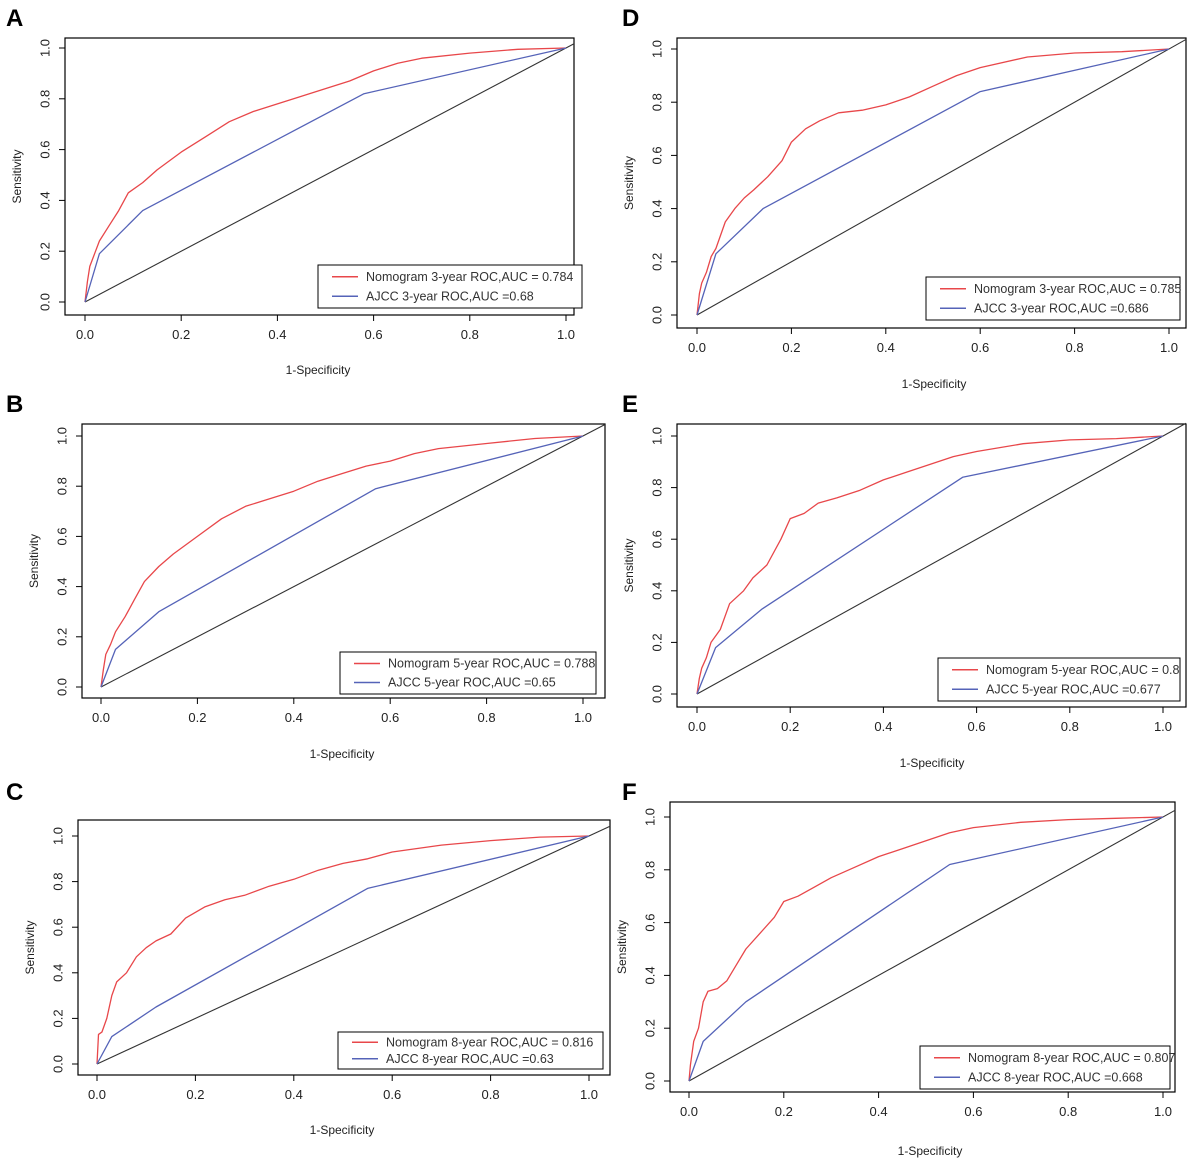 The image size is (1197, 1164). Describe the element at coordinates (450, 296) in the screenshot. I see `legend-label-ajcc: AJCC 3-year ROC,AUC =0.68` at that location.